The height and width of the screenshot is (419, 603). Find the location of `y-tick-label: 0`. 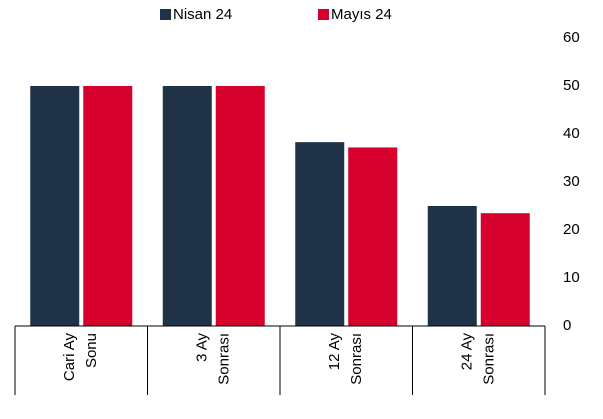

y-tick-label: 0 is located at coordinates (567, 325).